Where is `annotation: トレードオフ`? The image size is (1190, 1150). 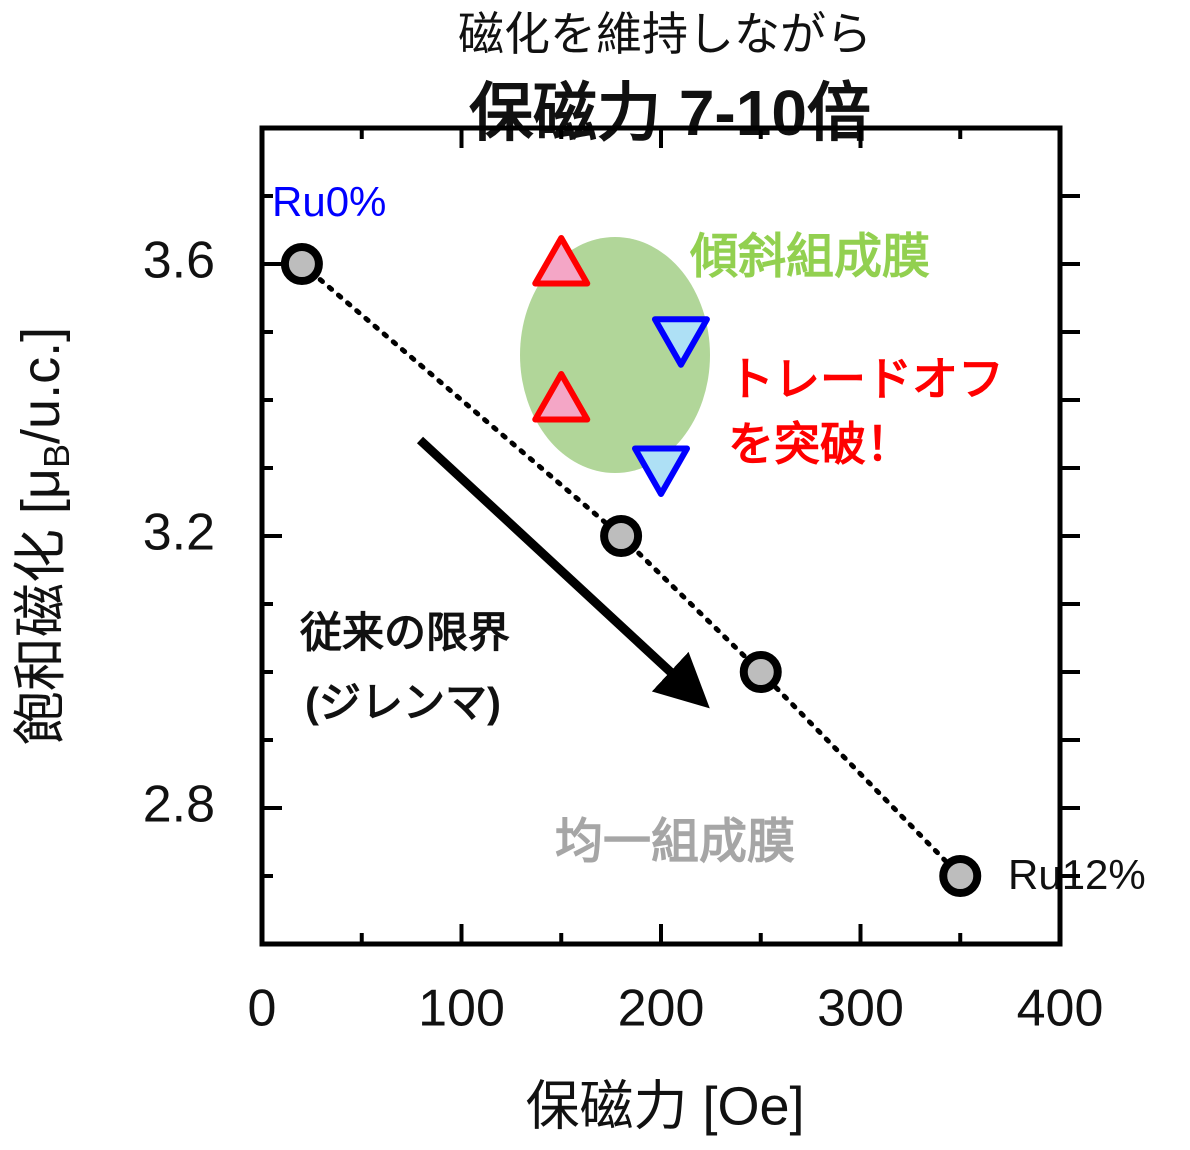
annotation: トレードオフ is located at coordinates (866, 379).